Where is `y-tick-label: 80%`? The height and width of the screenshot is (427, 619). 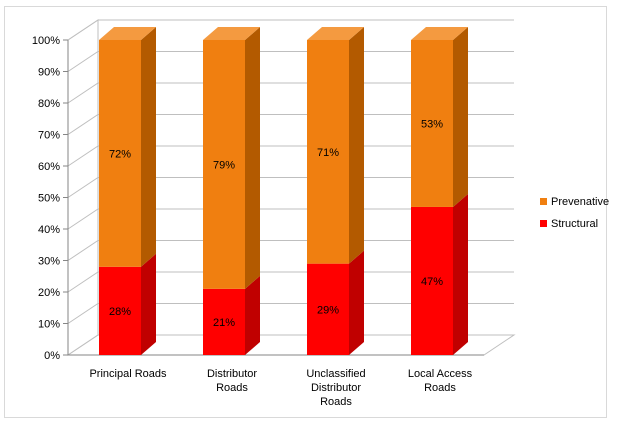 y-tick-label: 80% is located at coordinates (49, 104).